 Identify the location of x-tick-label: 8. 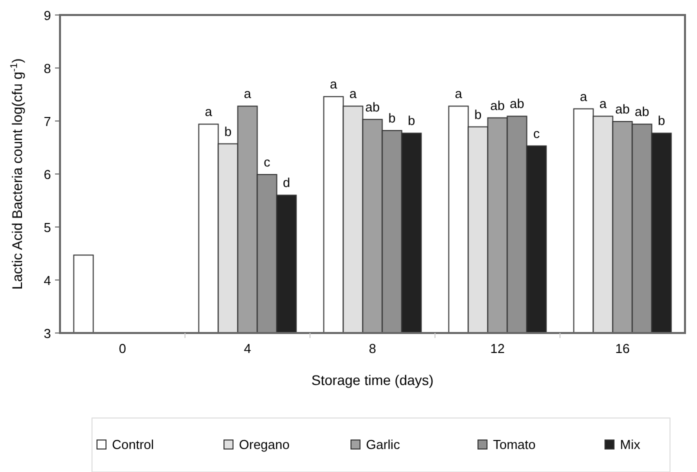
(372, 348).